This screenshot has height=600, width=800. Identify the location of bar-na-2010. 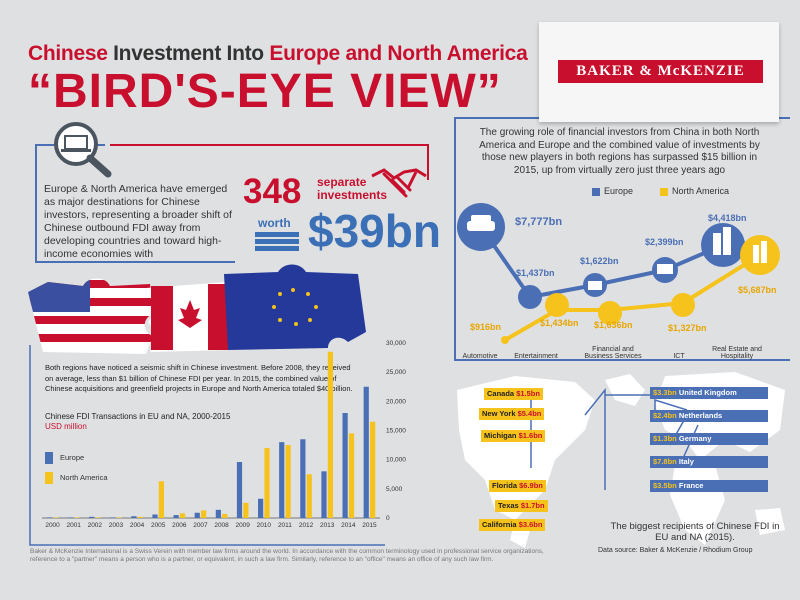
(267, 483).